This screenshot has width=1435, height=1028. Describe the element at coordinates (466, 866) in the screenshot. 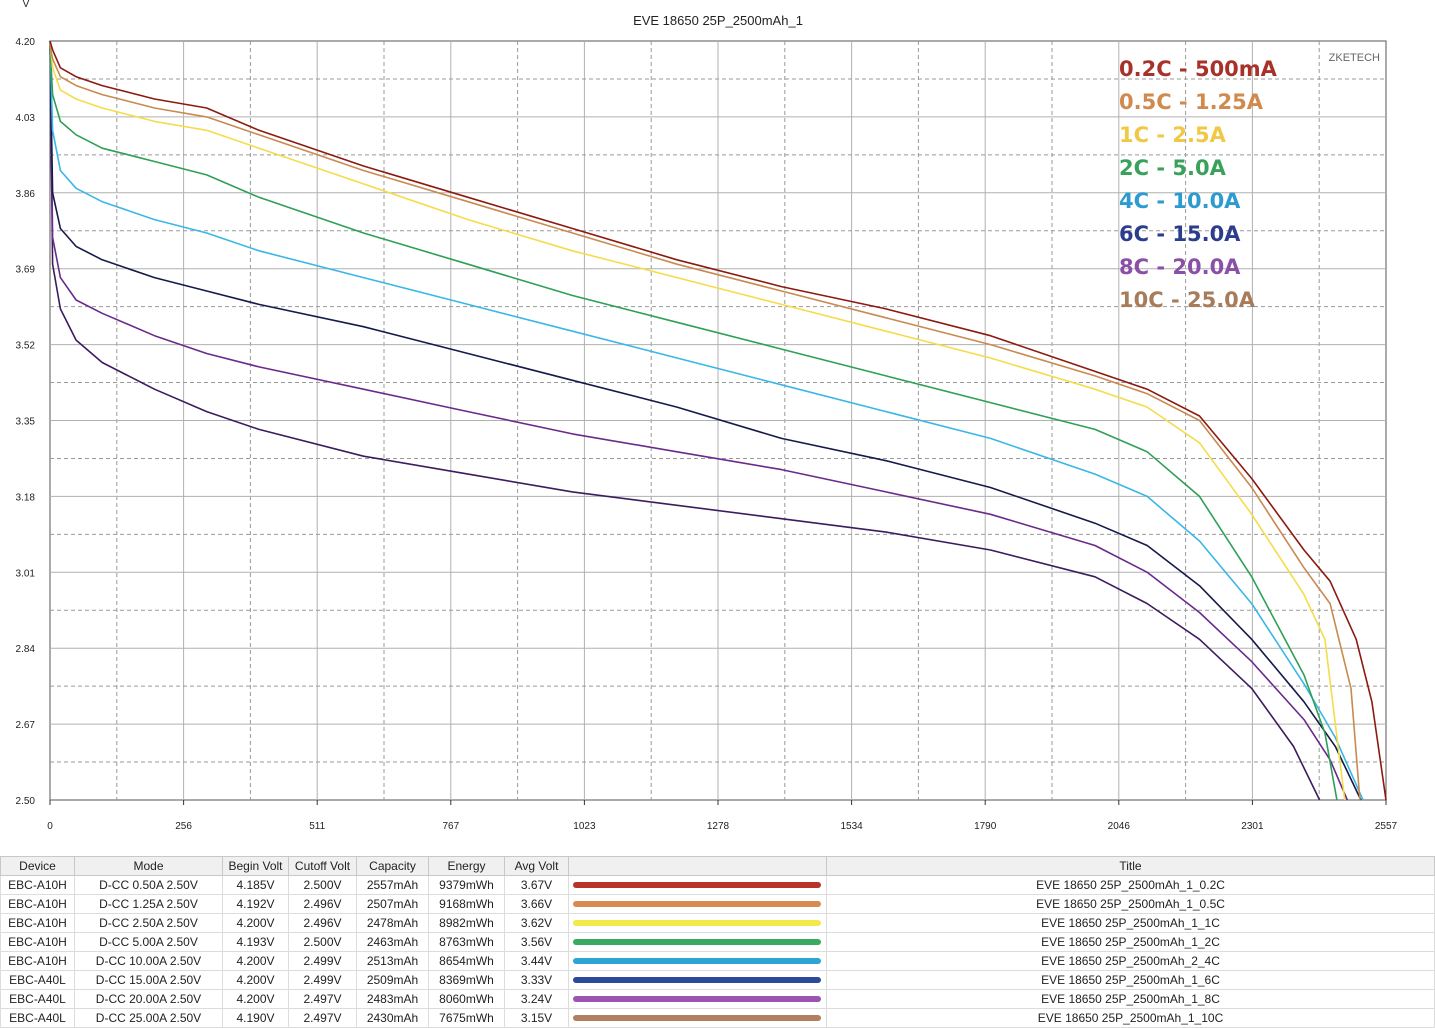

I see `header-energy: Energy` at that location.